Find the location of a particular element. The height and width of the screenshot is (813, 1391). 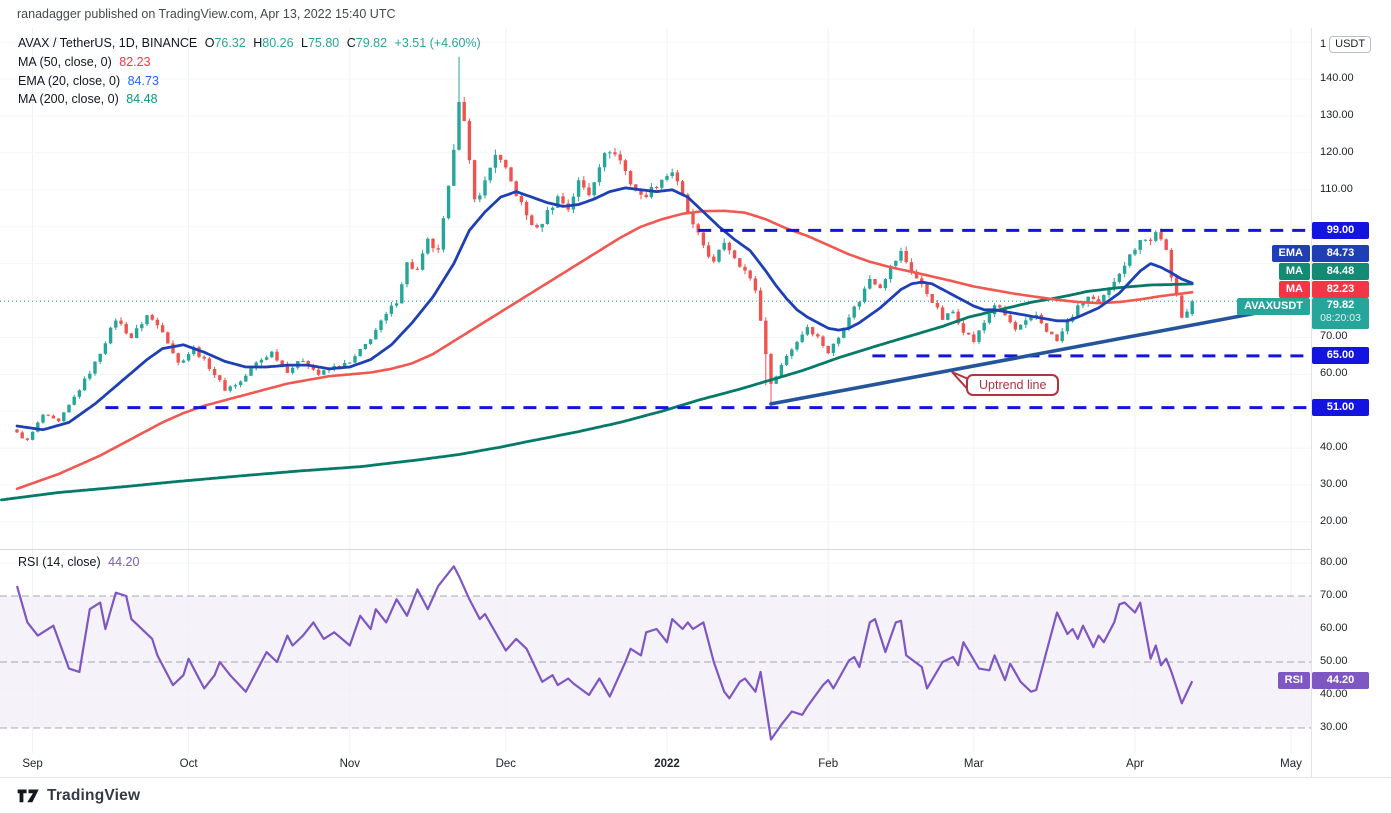

rsi-tick: 50.00 is located at coordinates (1334, 661).